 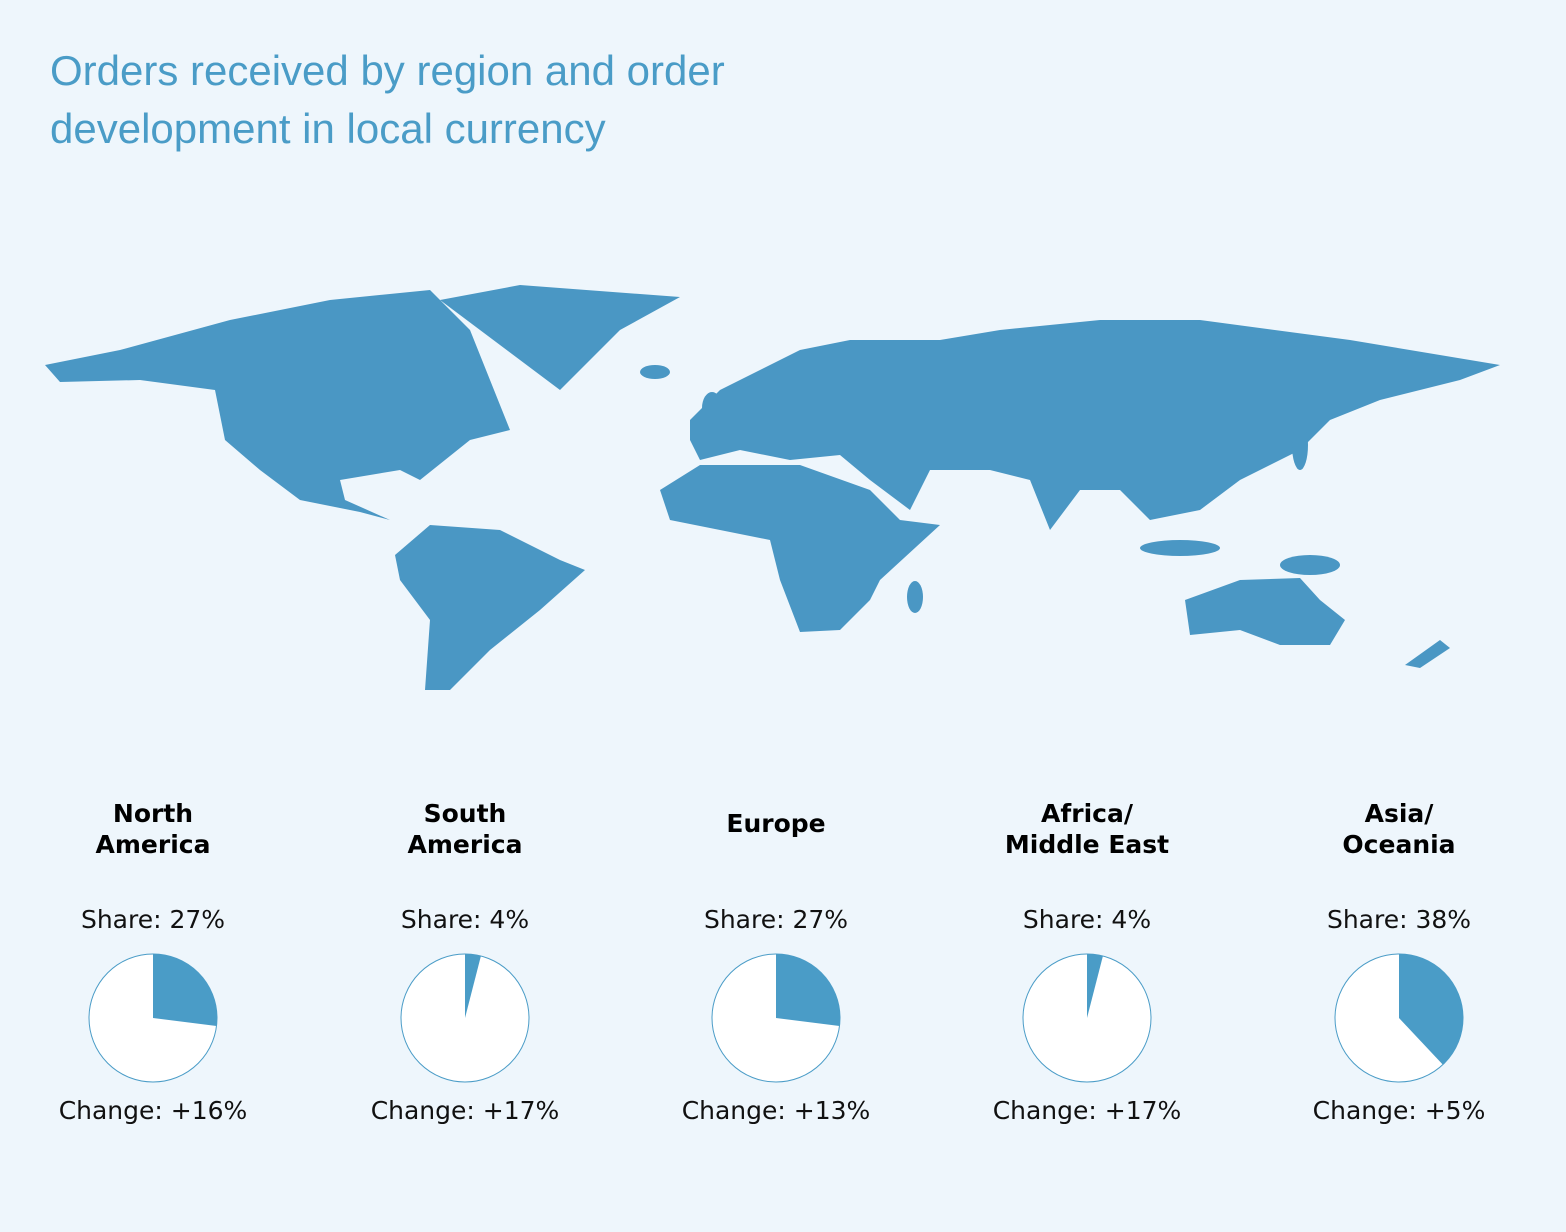 What do you see at coordinates (1399, 919) in the screenshot?
I see `share-label: Share: 38%` at bounding box center [1399, 919].